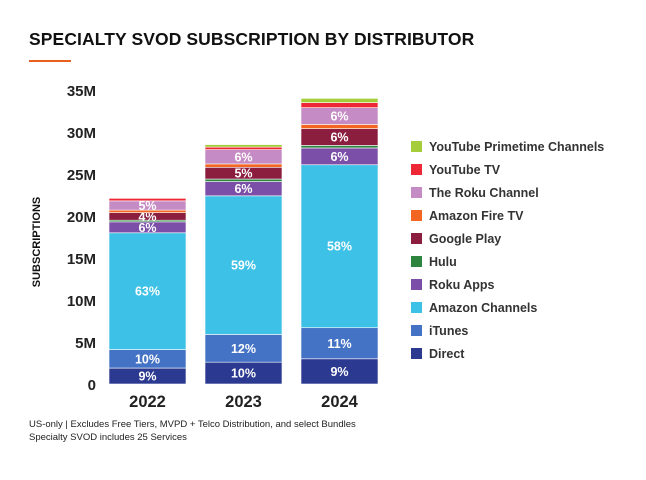 The width and height of the screenshot is (646, 480). Describe the element at coordinates (465, 170) in the screenshot. I see `legend-label: YouTube TV` at that location.